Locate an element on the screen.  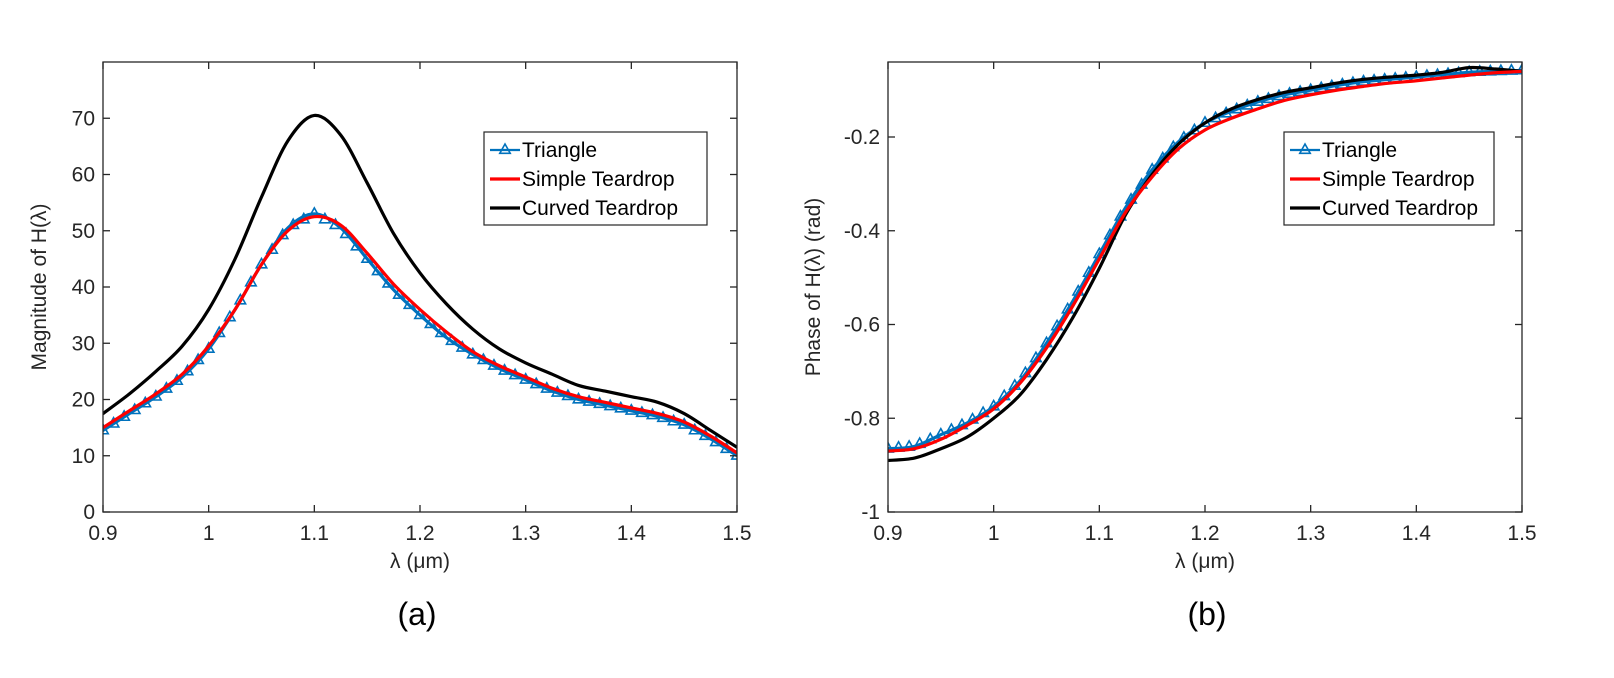
series-simple-teardrop is located at coordinates (420, 334).